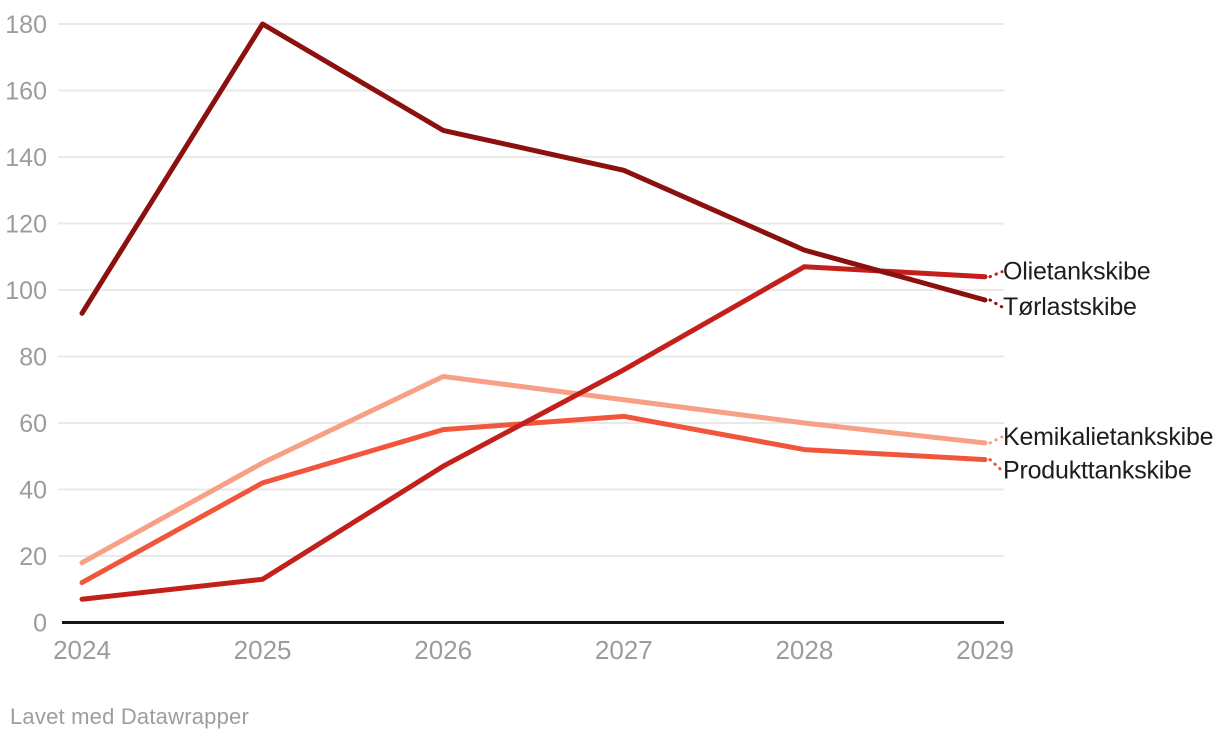 Image resolution: width=1220 pixels, height=740 pixels. I want to click on x-axis-tick-label: 2026, so click(443, 650).